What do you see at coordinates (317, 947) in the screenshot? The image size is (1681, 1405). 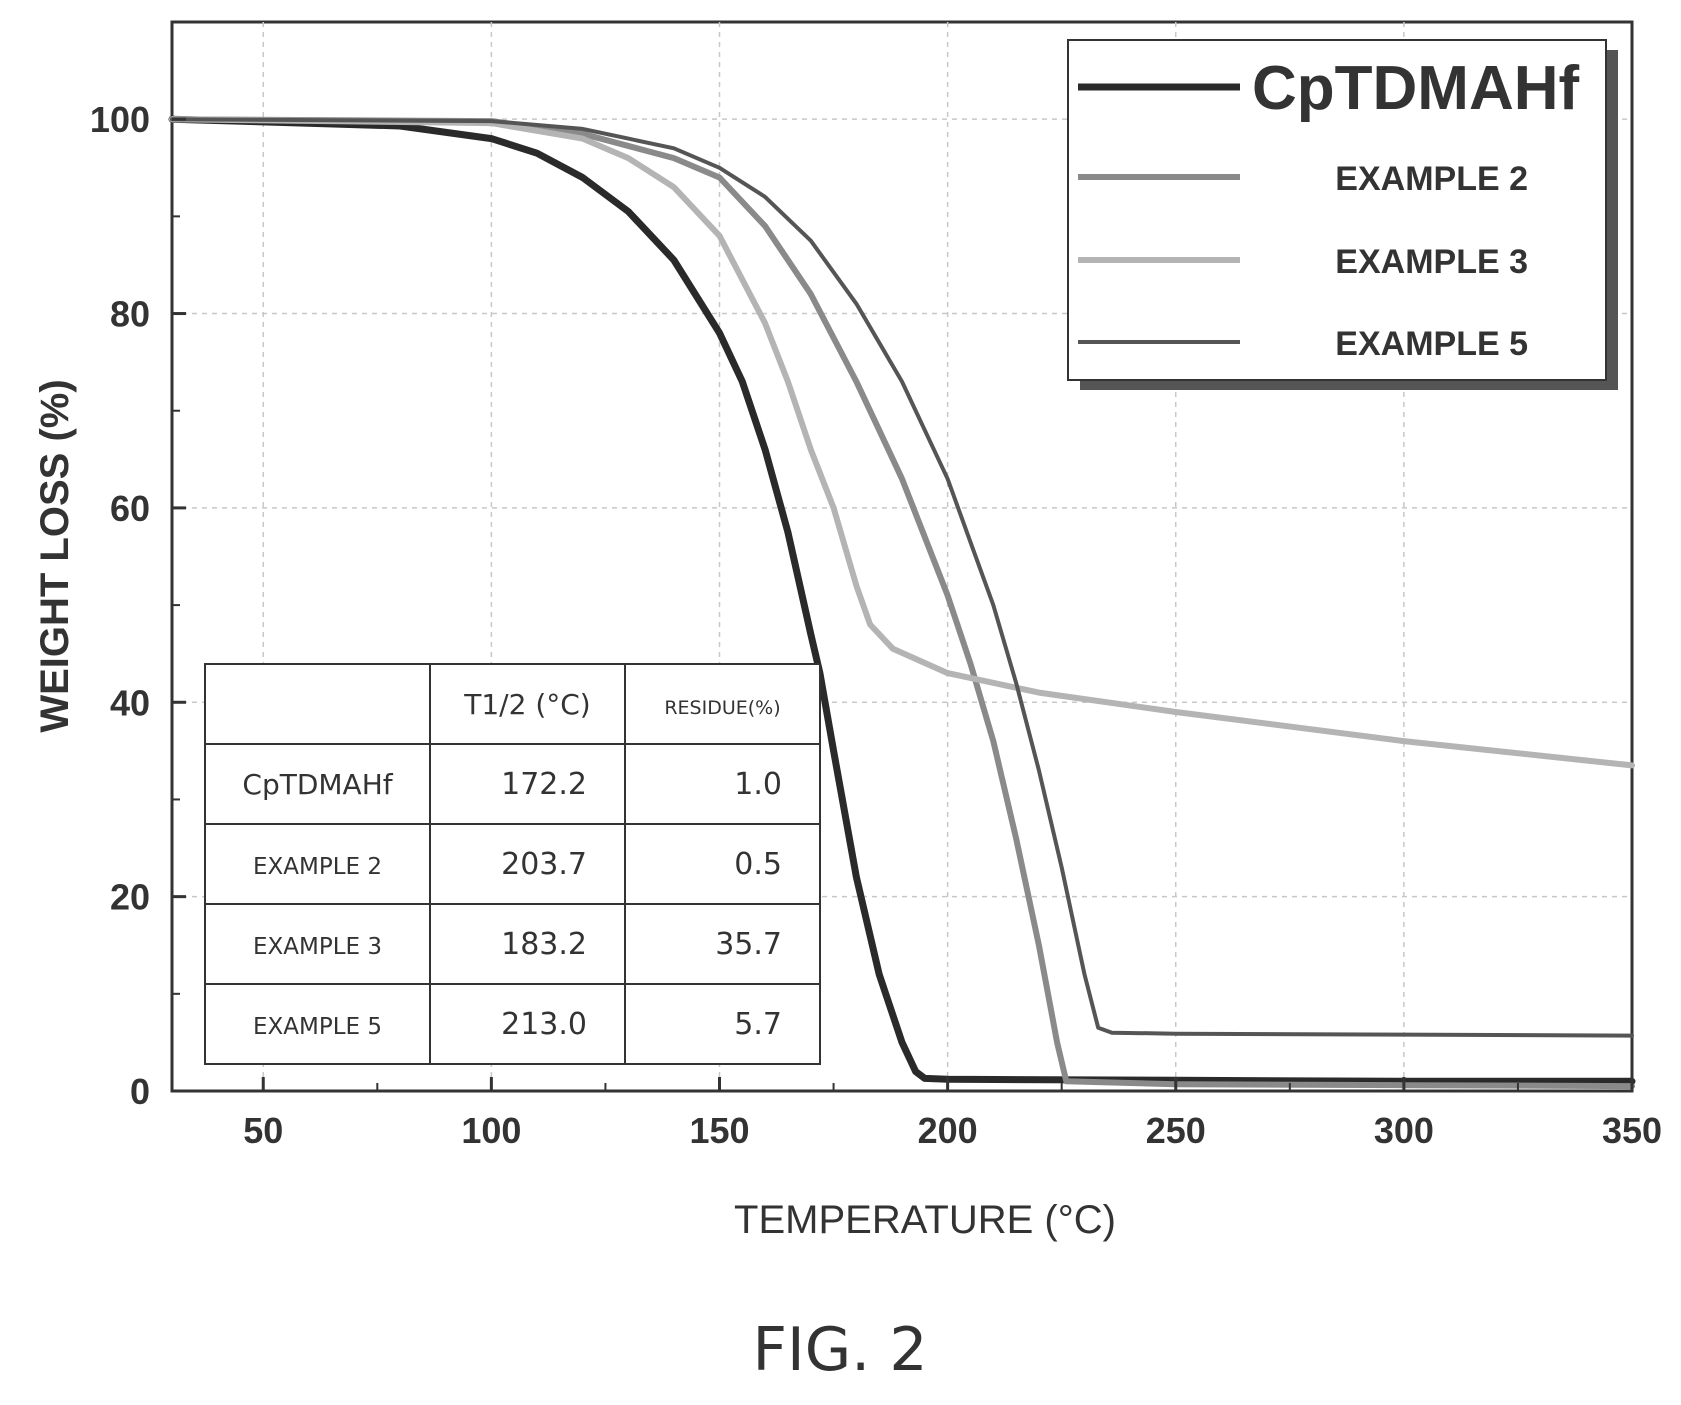 I see `table-cell-r2-c0: EXAMPLE 3` at bounding box center [317, 947].